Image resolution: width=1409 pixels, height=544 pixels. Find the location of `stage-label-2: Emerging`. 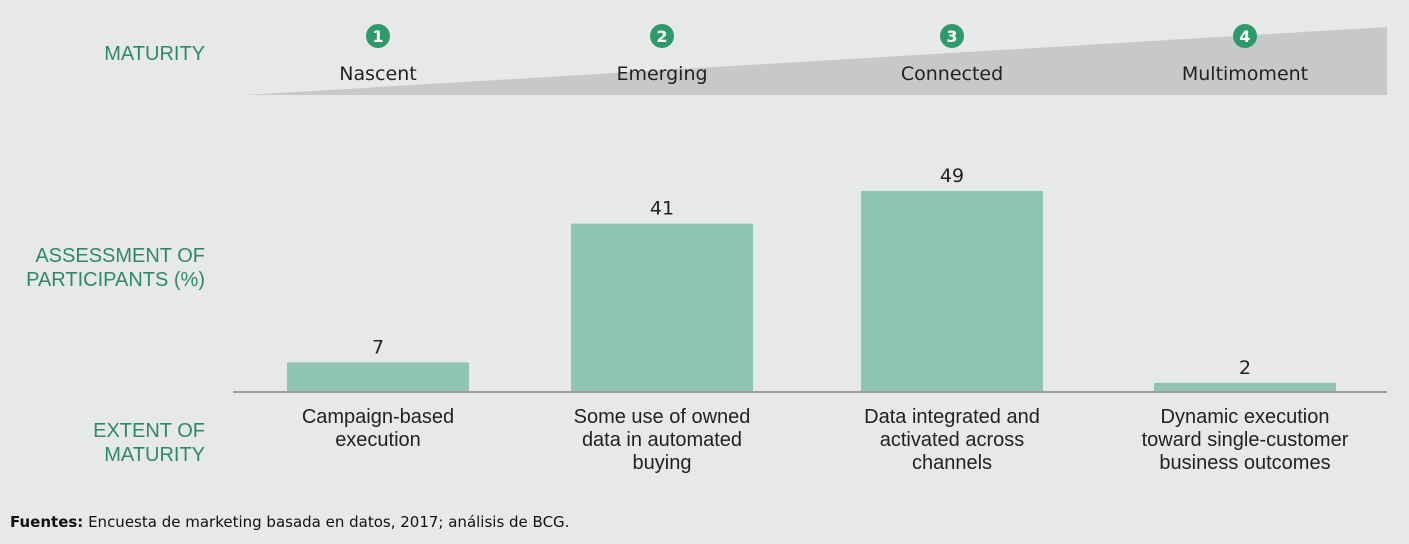

stage-label-2: Emerging is located at coordinates (661, 74).